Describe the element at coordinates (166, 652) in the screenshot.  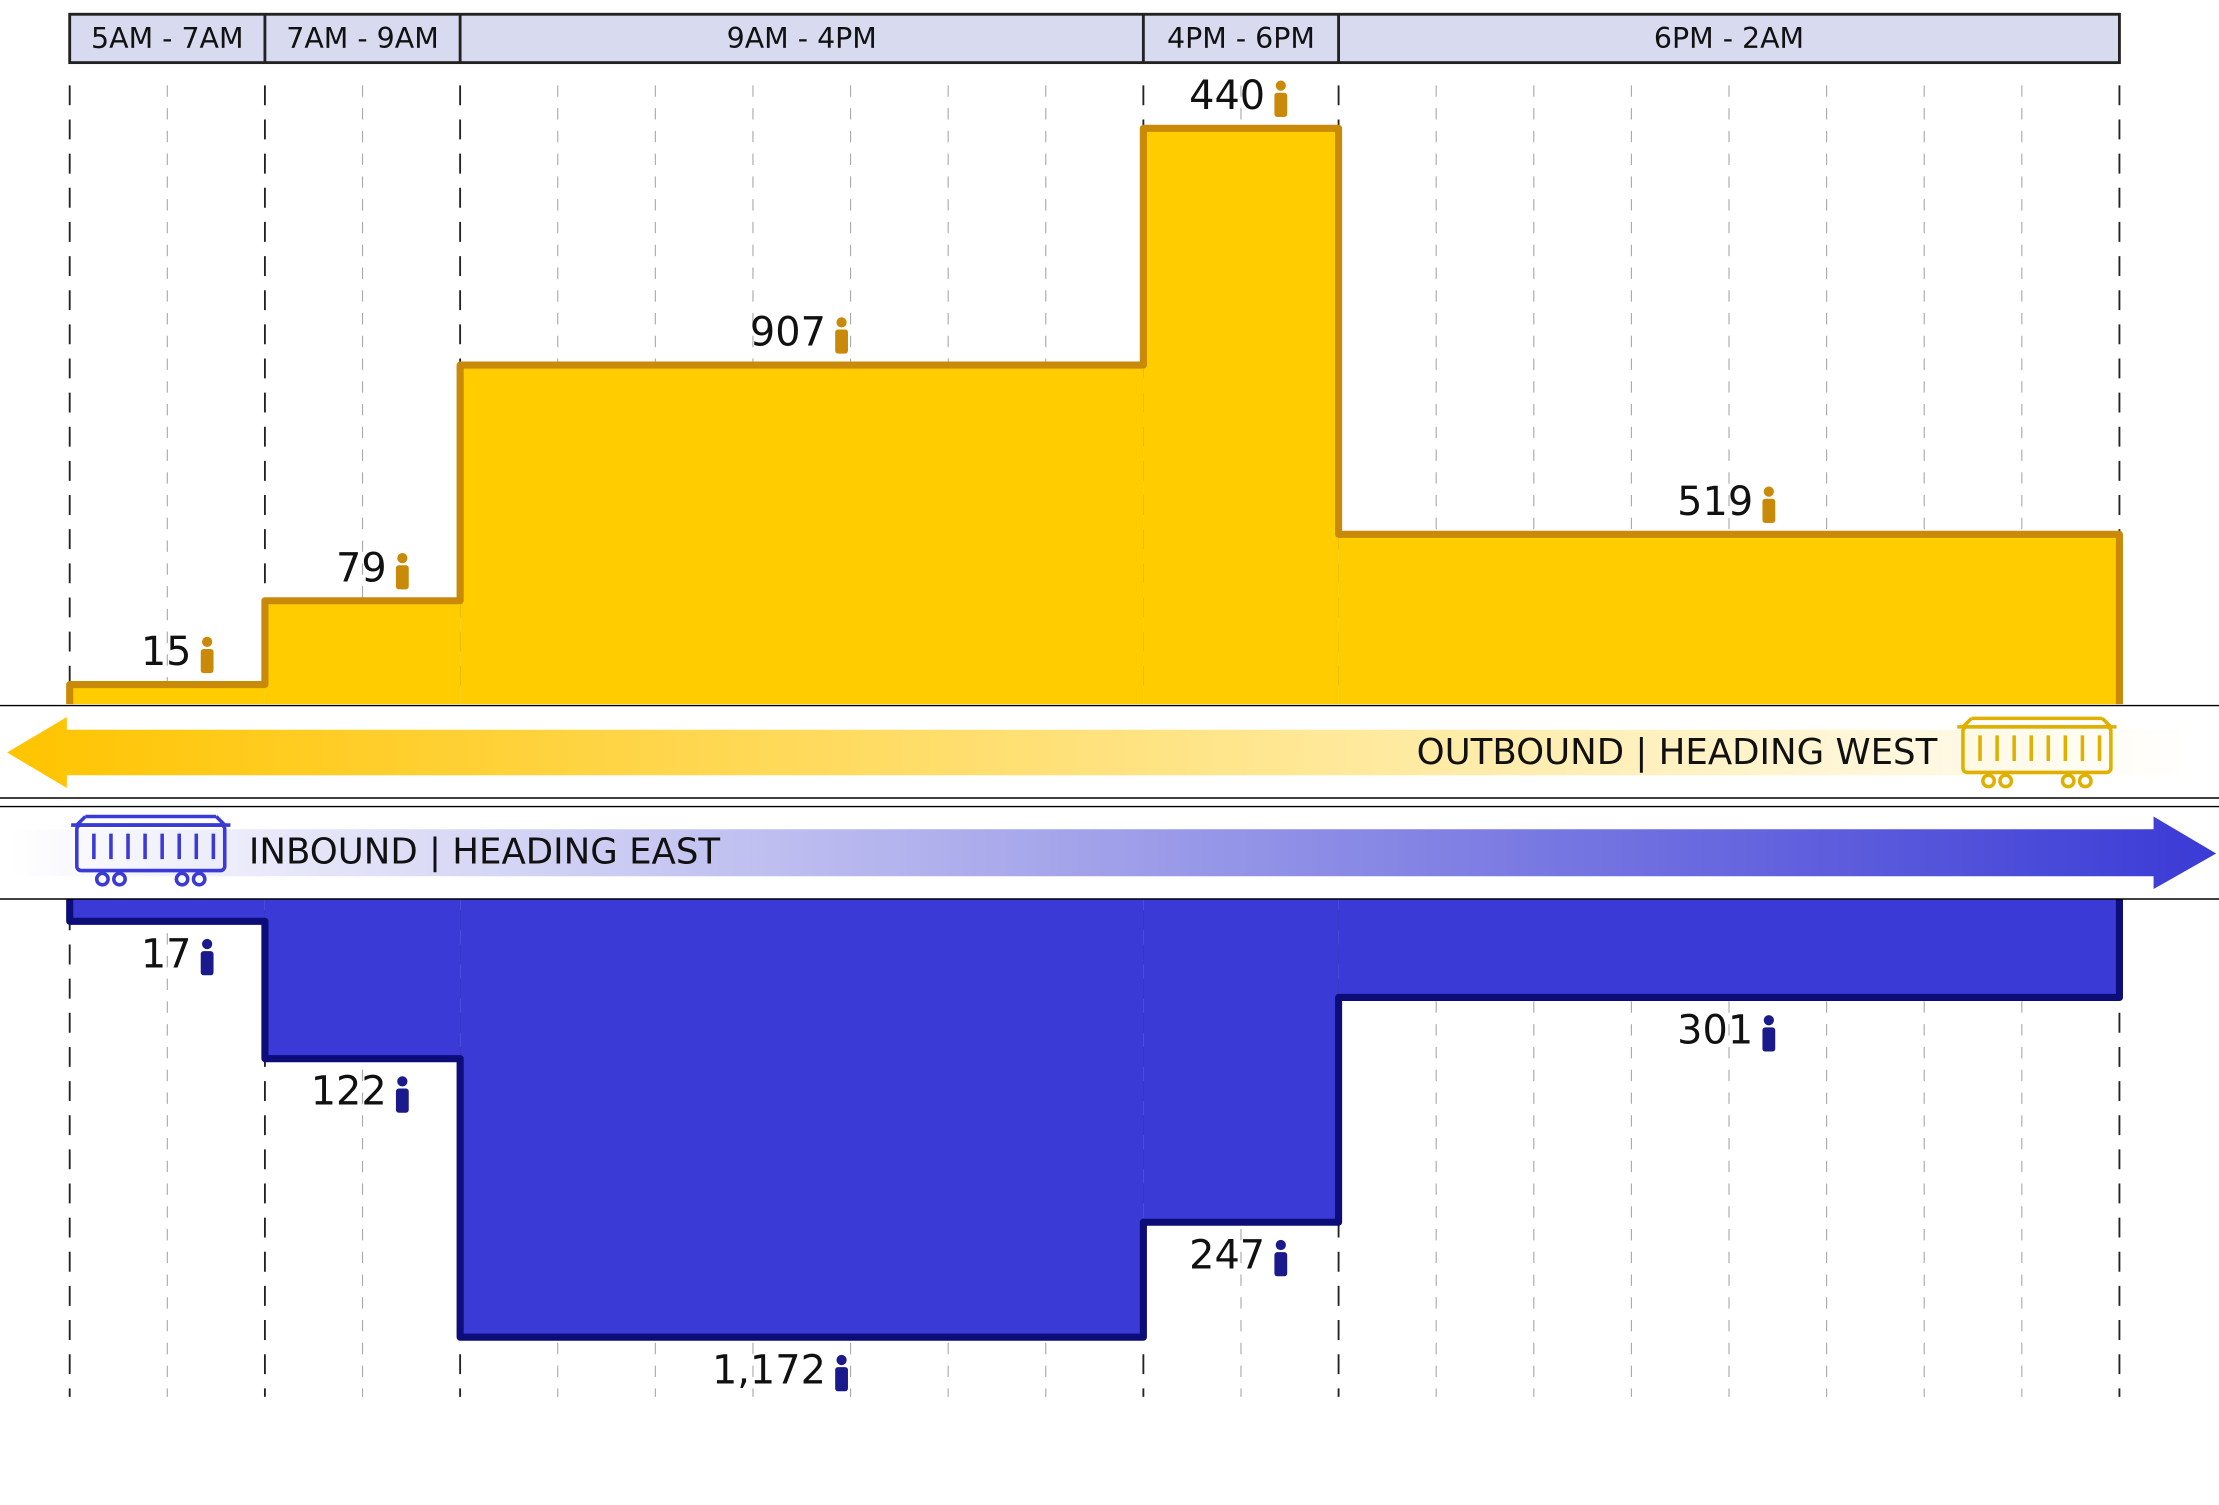
I see `value-label: 15` at that location.